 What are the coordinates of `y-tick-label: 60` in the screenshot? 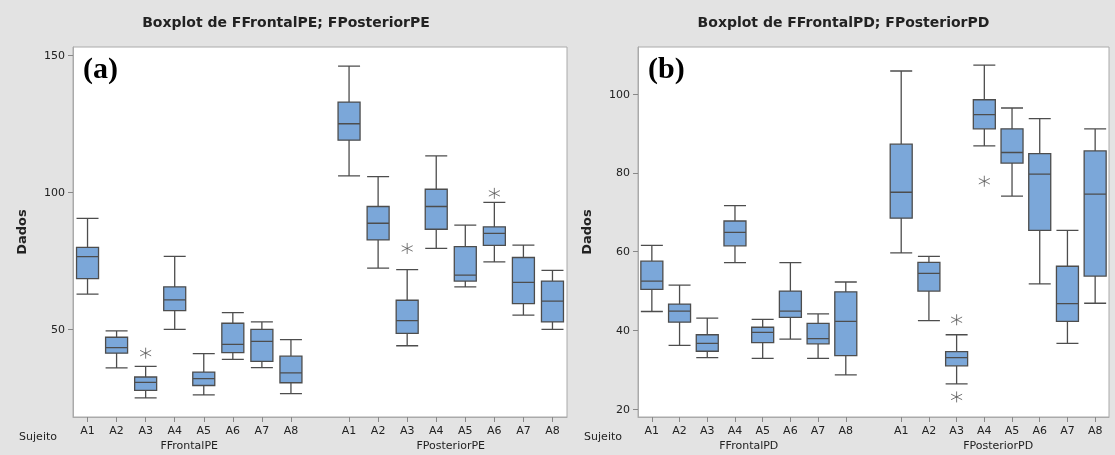 It's located at (623, 252).